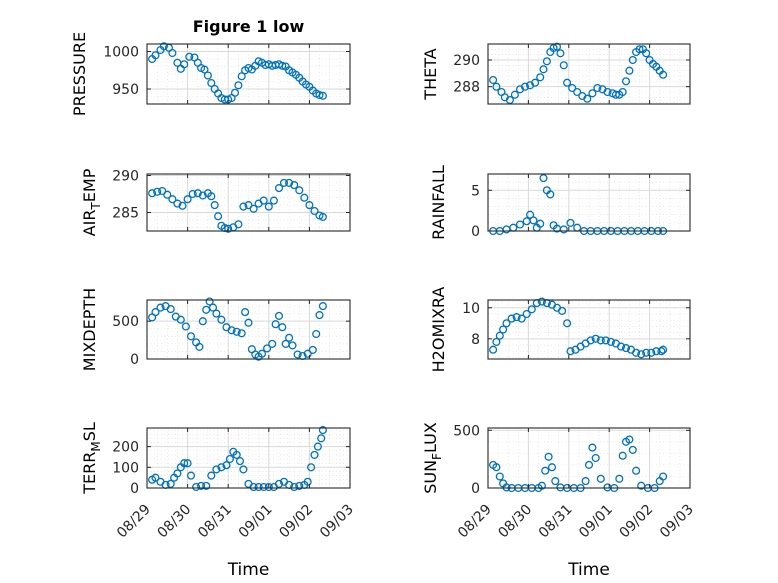 The image size is (778, 583). I want to click on y-tick-label: 8, so click(475, 340).